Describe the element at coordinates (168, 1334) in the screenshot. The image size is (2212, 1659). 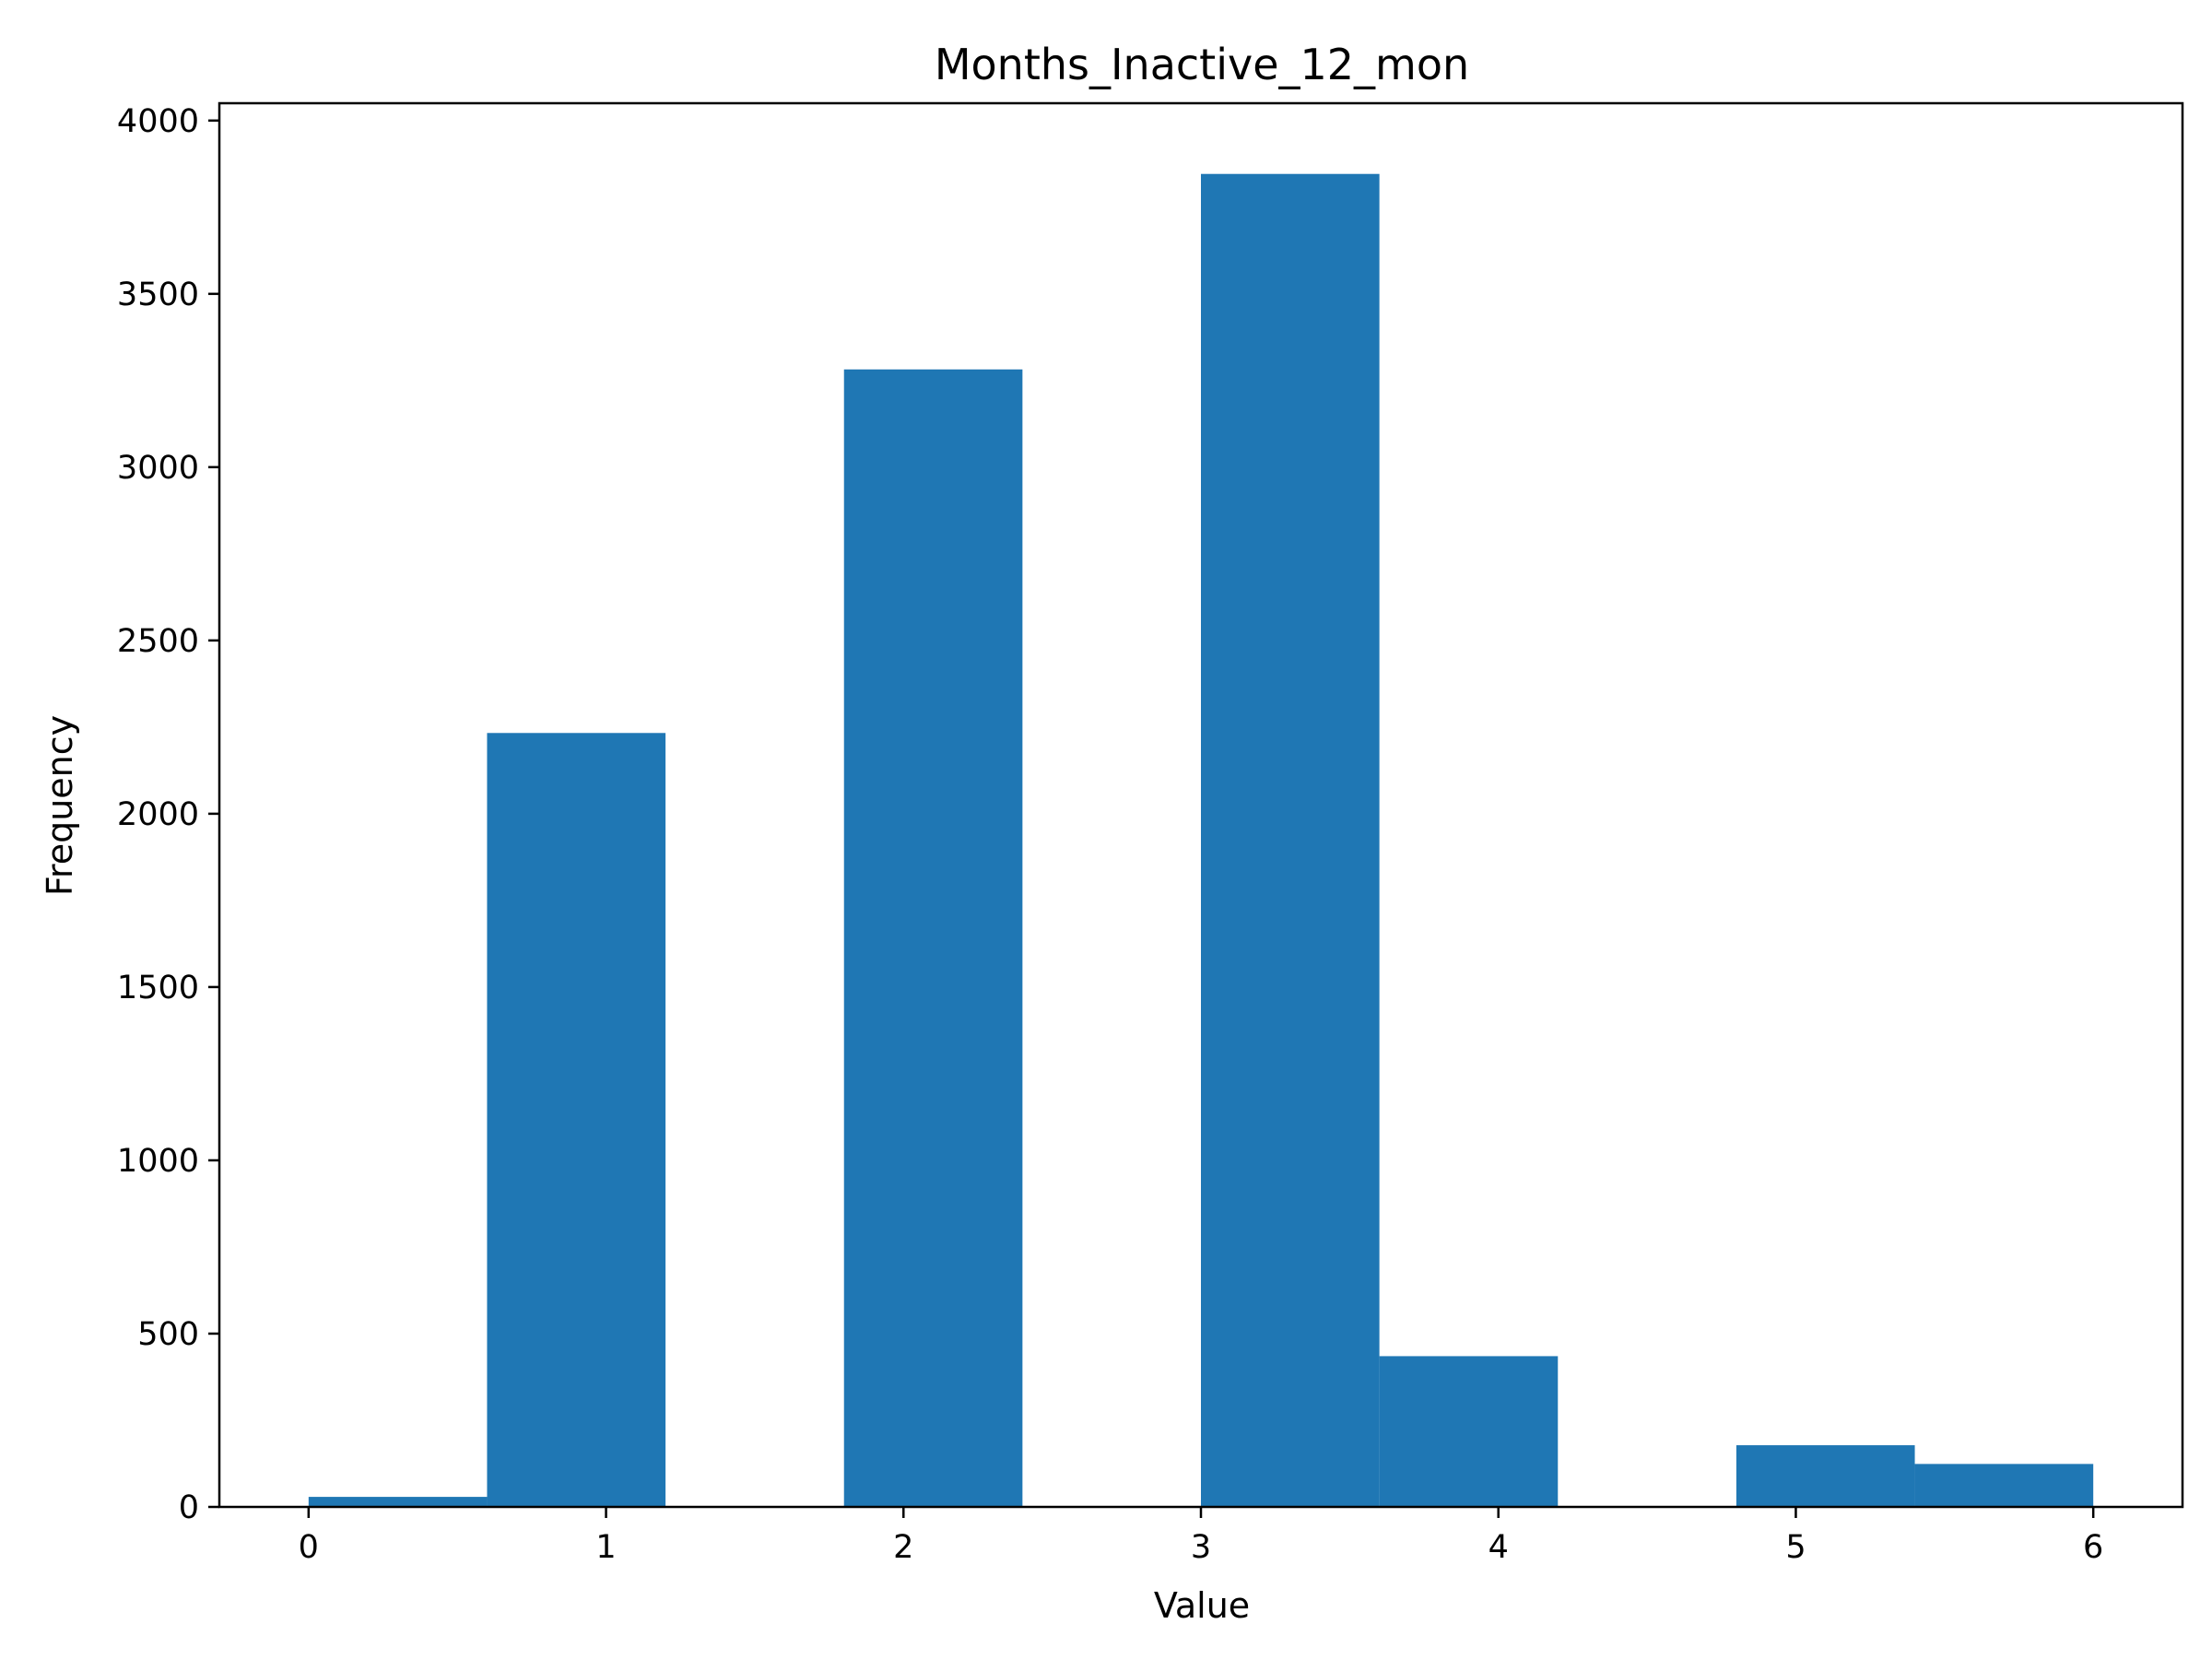
I see `y-tick-label: 500` at that location.